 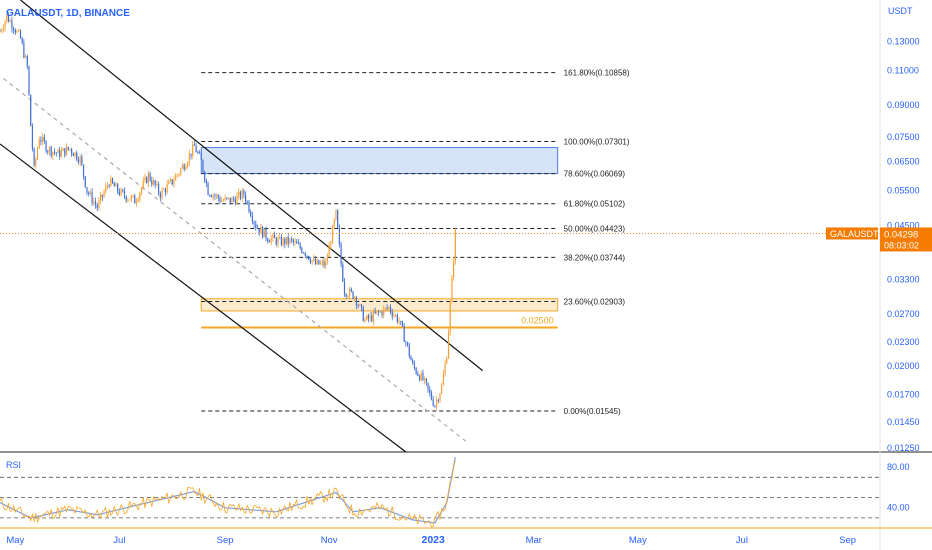 I want to click on rsi-pane: RSI 80.00 40.00, so click(x=455, y=492).